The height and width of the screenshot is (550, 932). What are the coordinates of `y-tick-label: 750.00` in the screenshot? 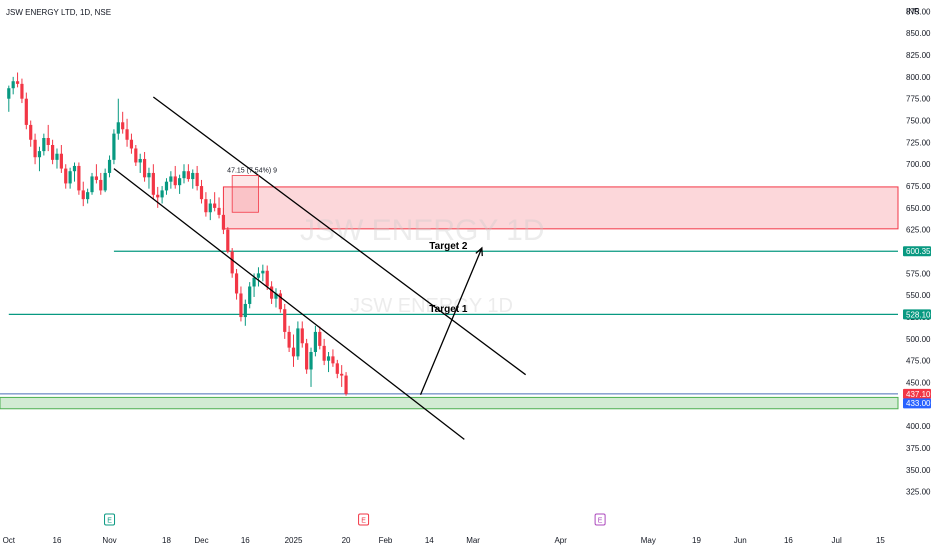 It's located at (918, 121).